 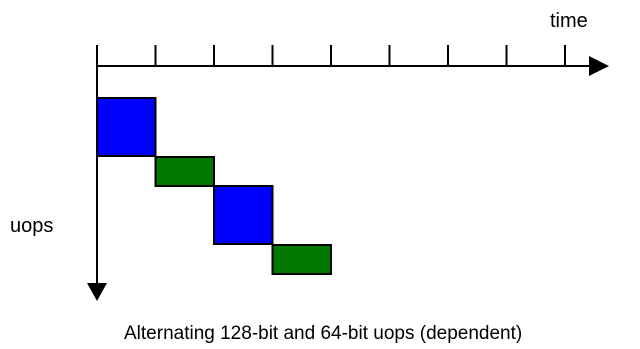 What do you see at coordinates (31, 226) in the screenshot?
I see `uops-axis-label: uops` at bounding box center [31, 226].